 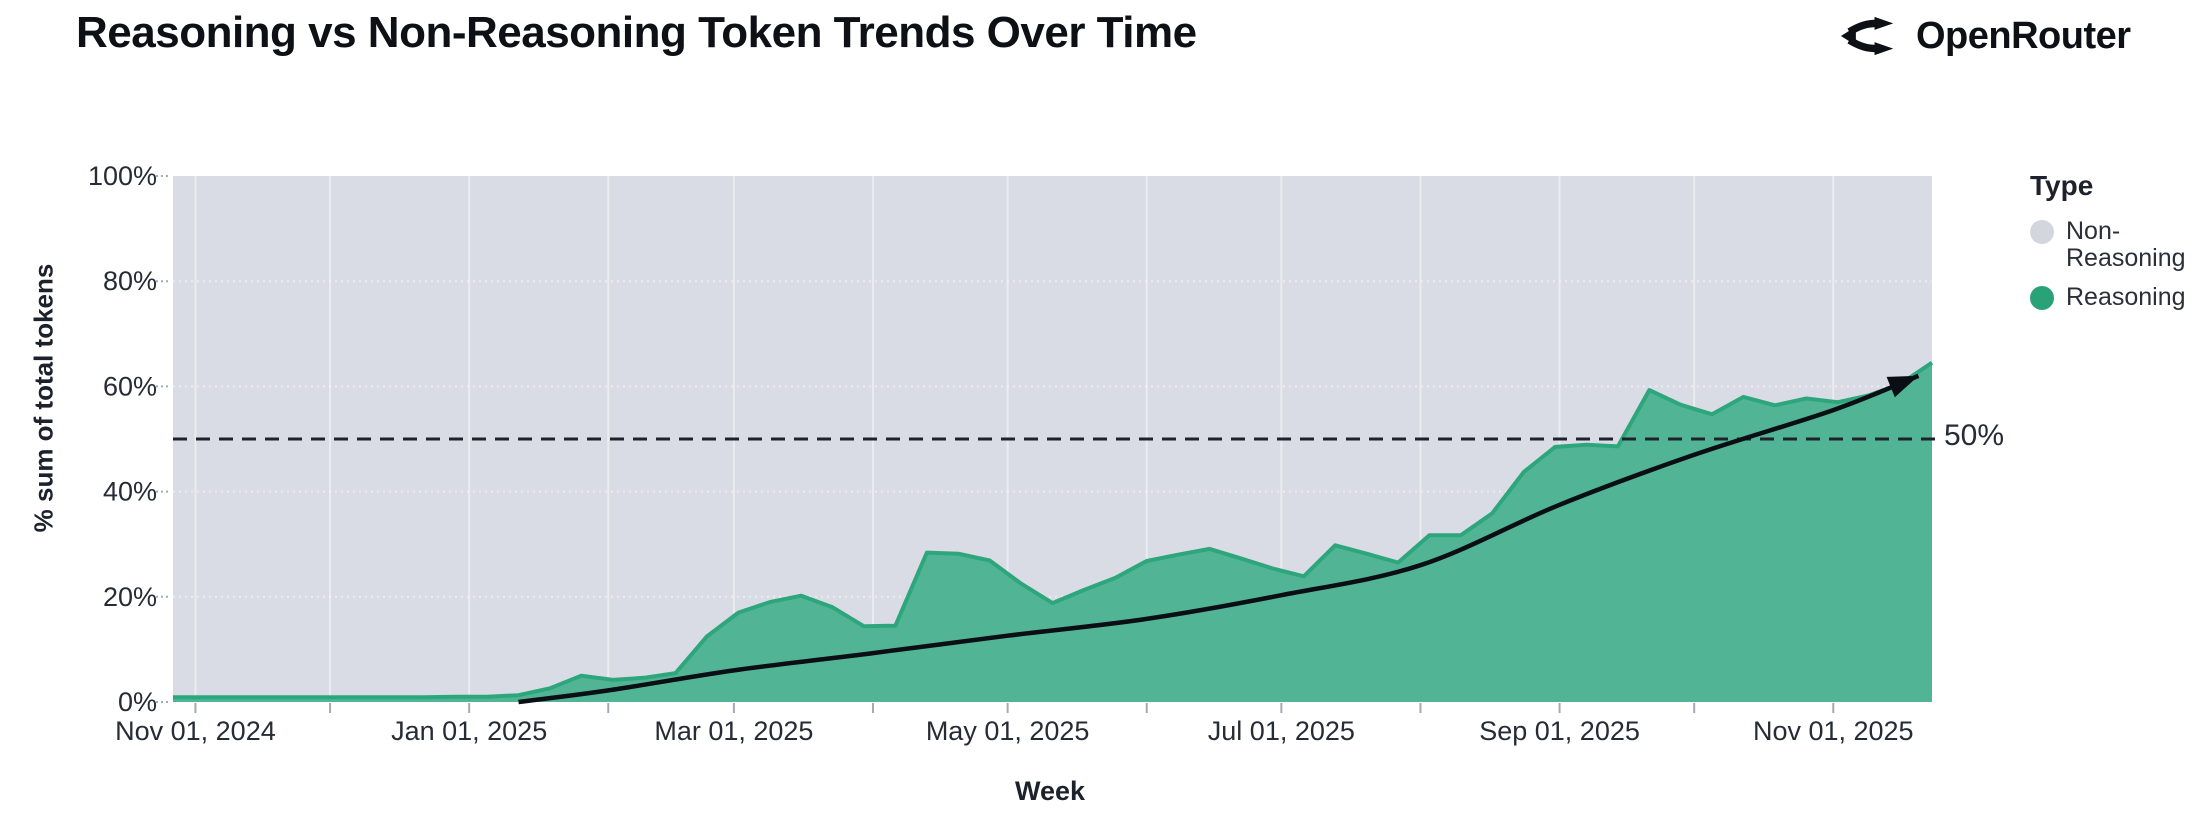 I want to click on y-tick-label: 60%, so click(x=130, y=386).